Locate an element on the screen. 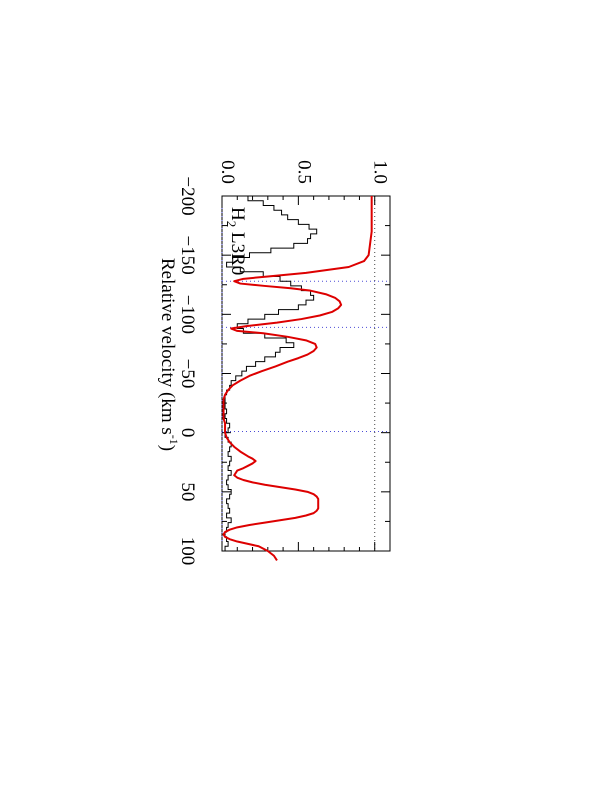  velocity-tick-label-0: −200 is located at coordinates (187, 195).